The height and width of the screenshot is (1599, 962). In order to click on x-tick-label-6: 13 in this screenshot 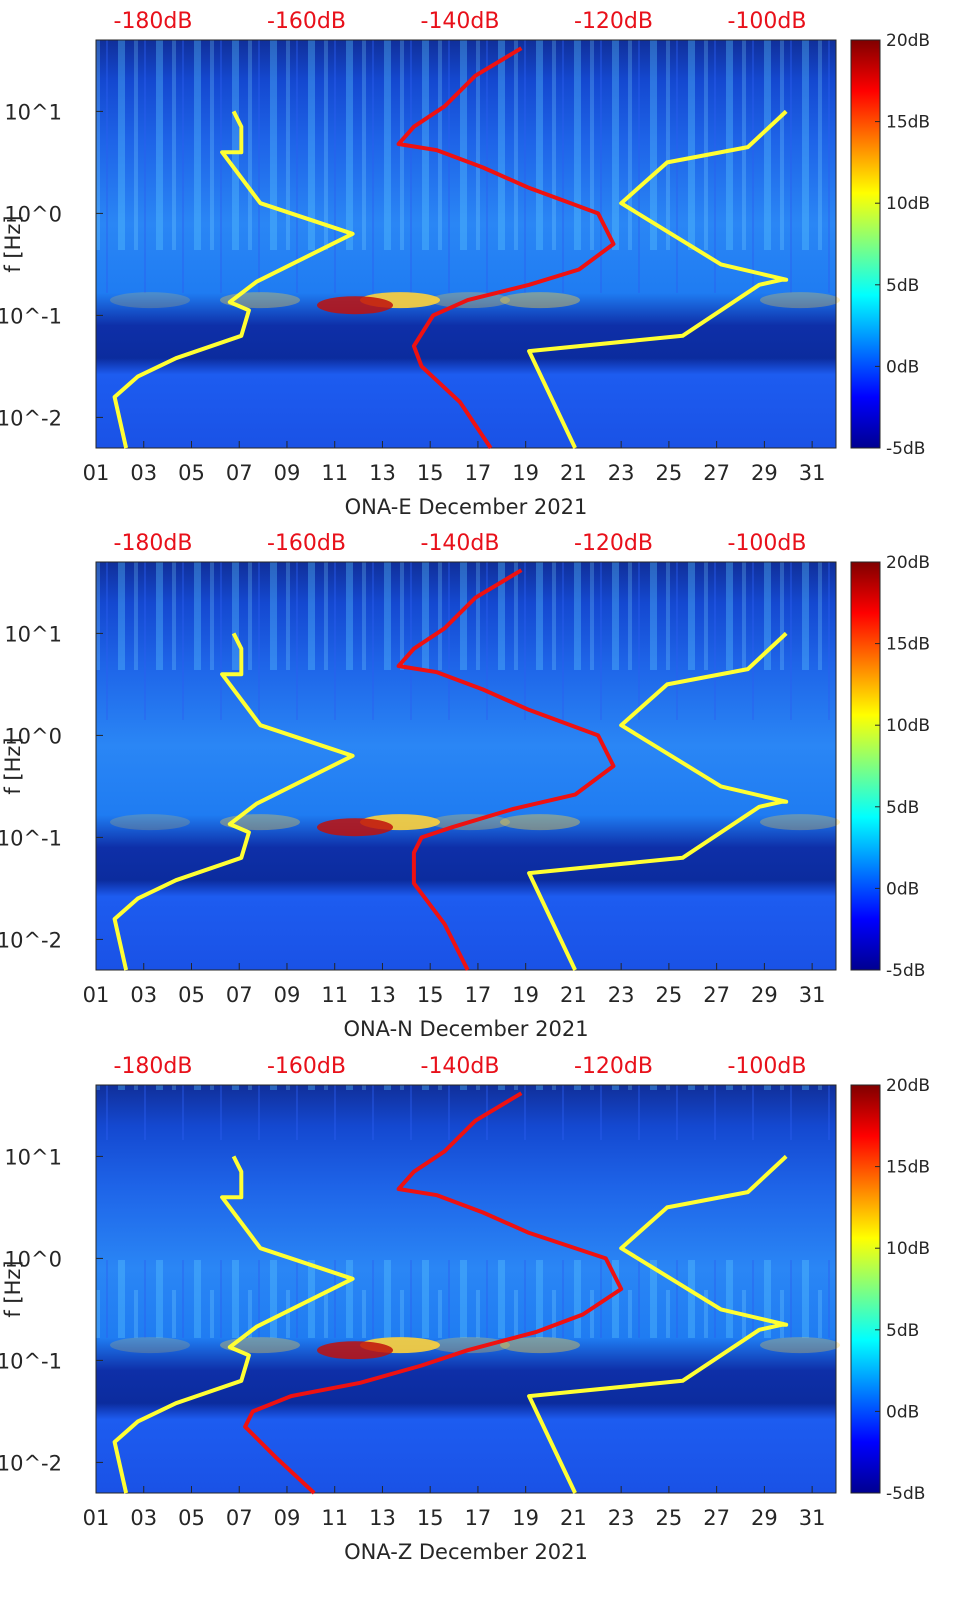, I will do `click(382, 1518)`.